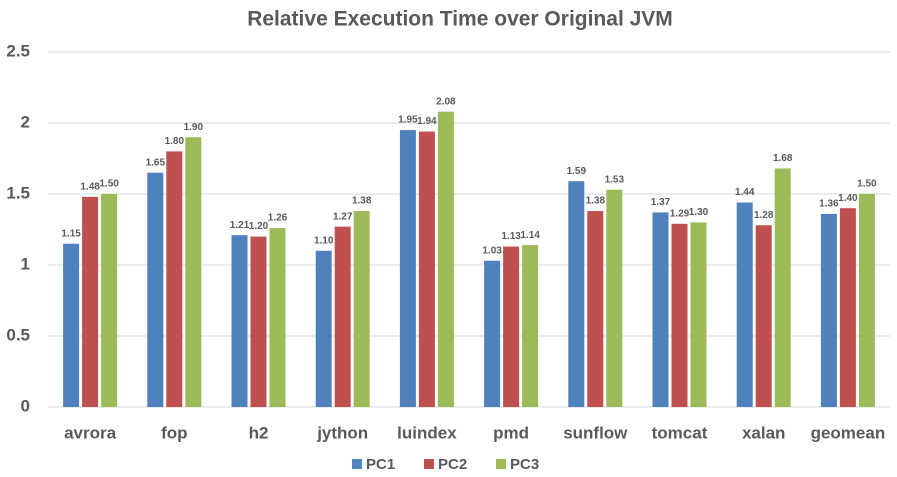 The width and height of the screenshot is (897, 477). I want to click on y-tick-label: 1, so click(25, 263).